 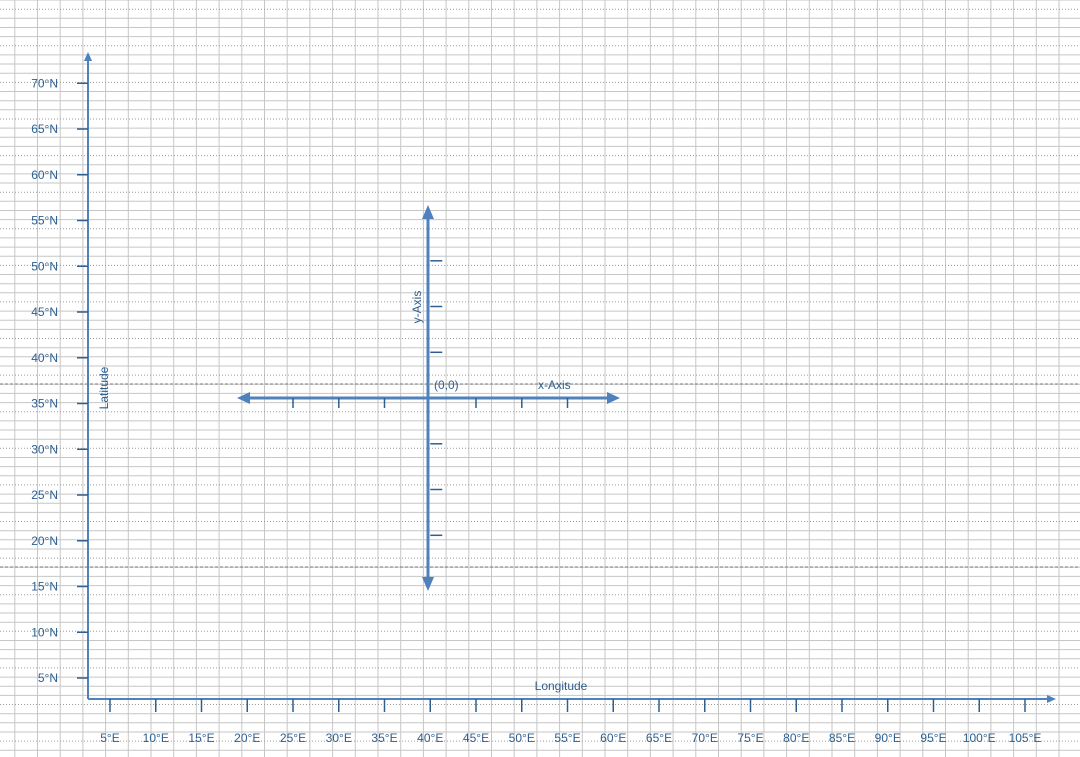 I want to click on longitude-tick-label: 60°E, so click(x=613, y=738).